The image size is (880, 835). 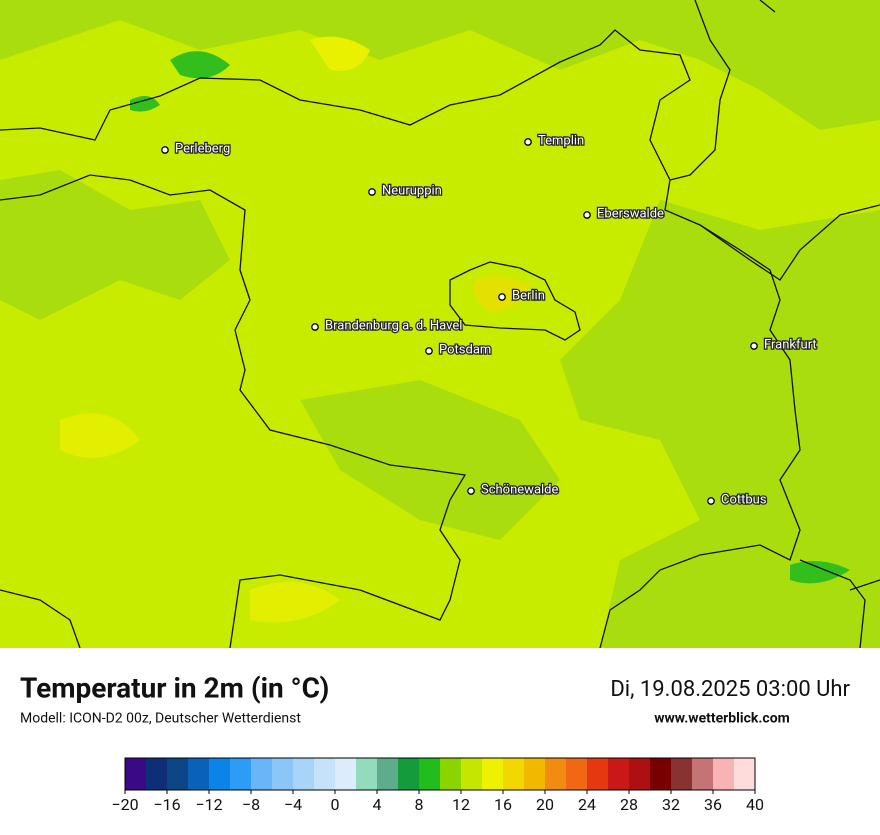 What do you see at coordinates (208, 804) in the screenshot?
I see `colorbar-tick-label: −12` at bounding box center [208, 804].